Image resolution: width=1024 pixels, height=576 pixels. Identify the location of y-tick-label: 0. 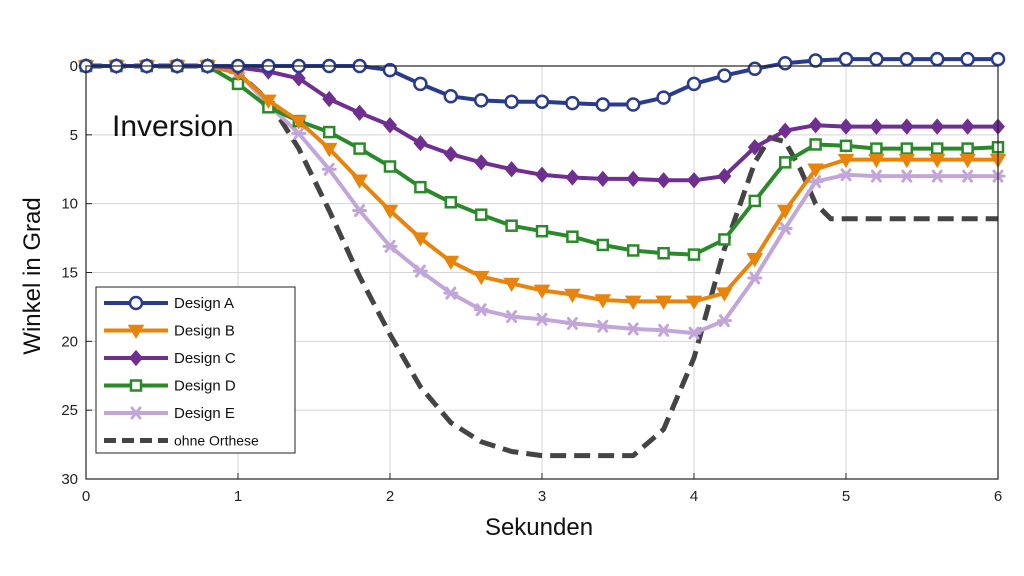
(74, 66).